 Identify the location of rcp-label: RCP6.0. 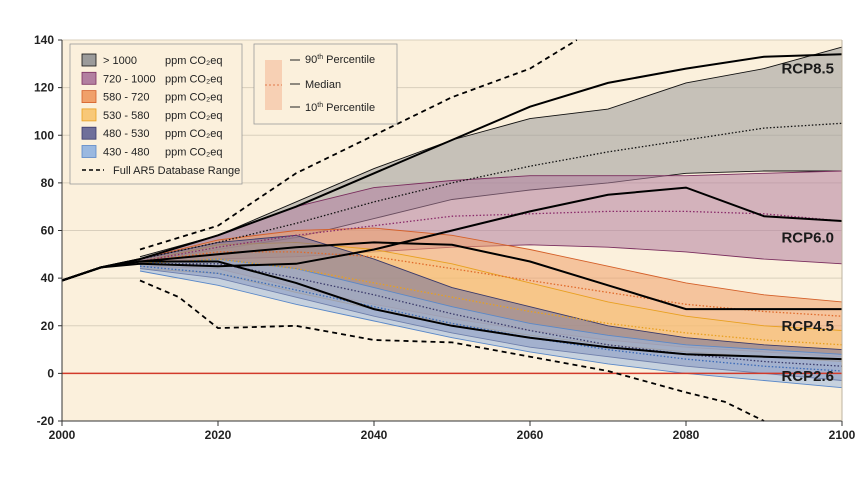
(807, 238).